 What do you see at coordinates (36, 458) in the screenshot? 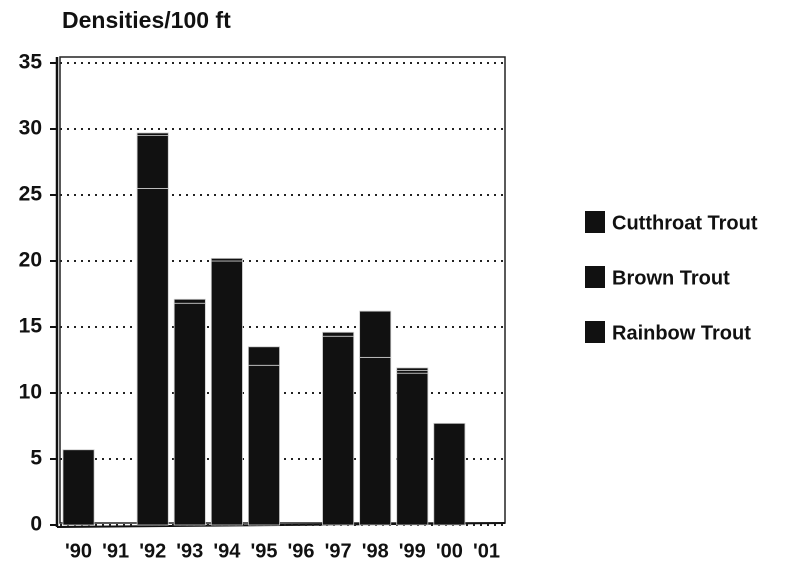
I see `y-tick-label: 5` at bounding box center [36, 458].